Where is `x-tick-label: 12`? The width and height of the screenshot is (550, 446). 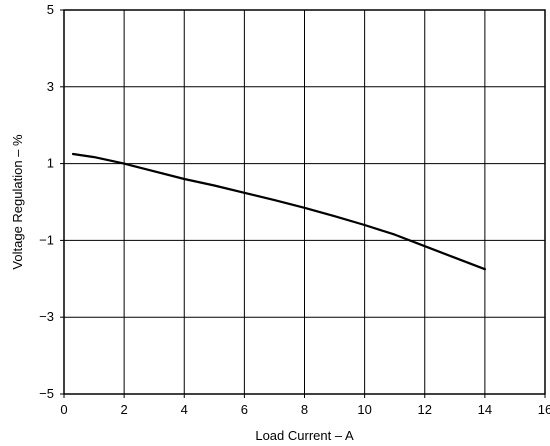
x-tick-label: 12 is located at coordinates (425, 409).